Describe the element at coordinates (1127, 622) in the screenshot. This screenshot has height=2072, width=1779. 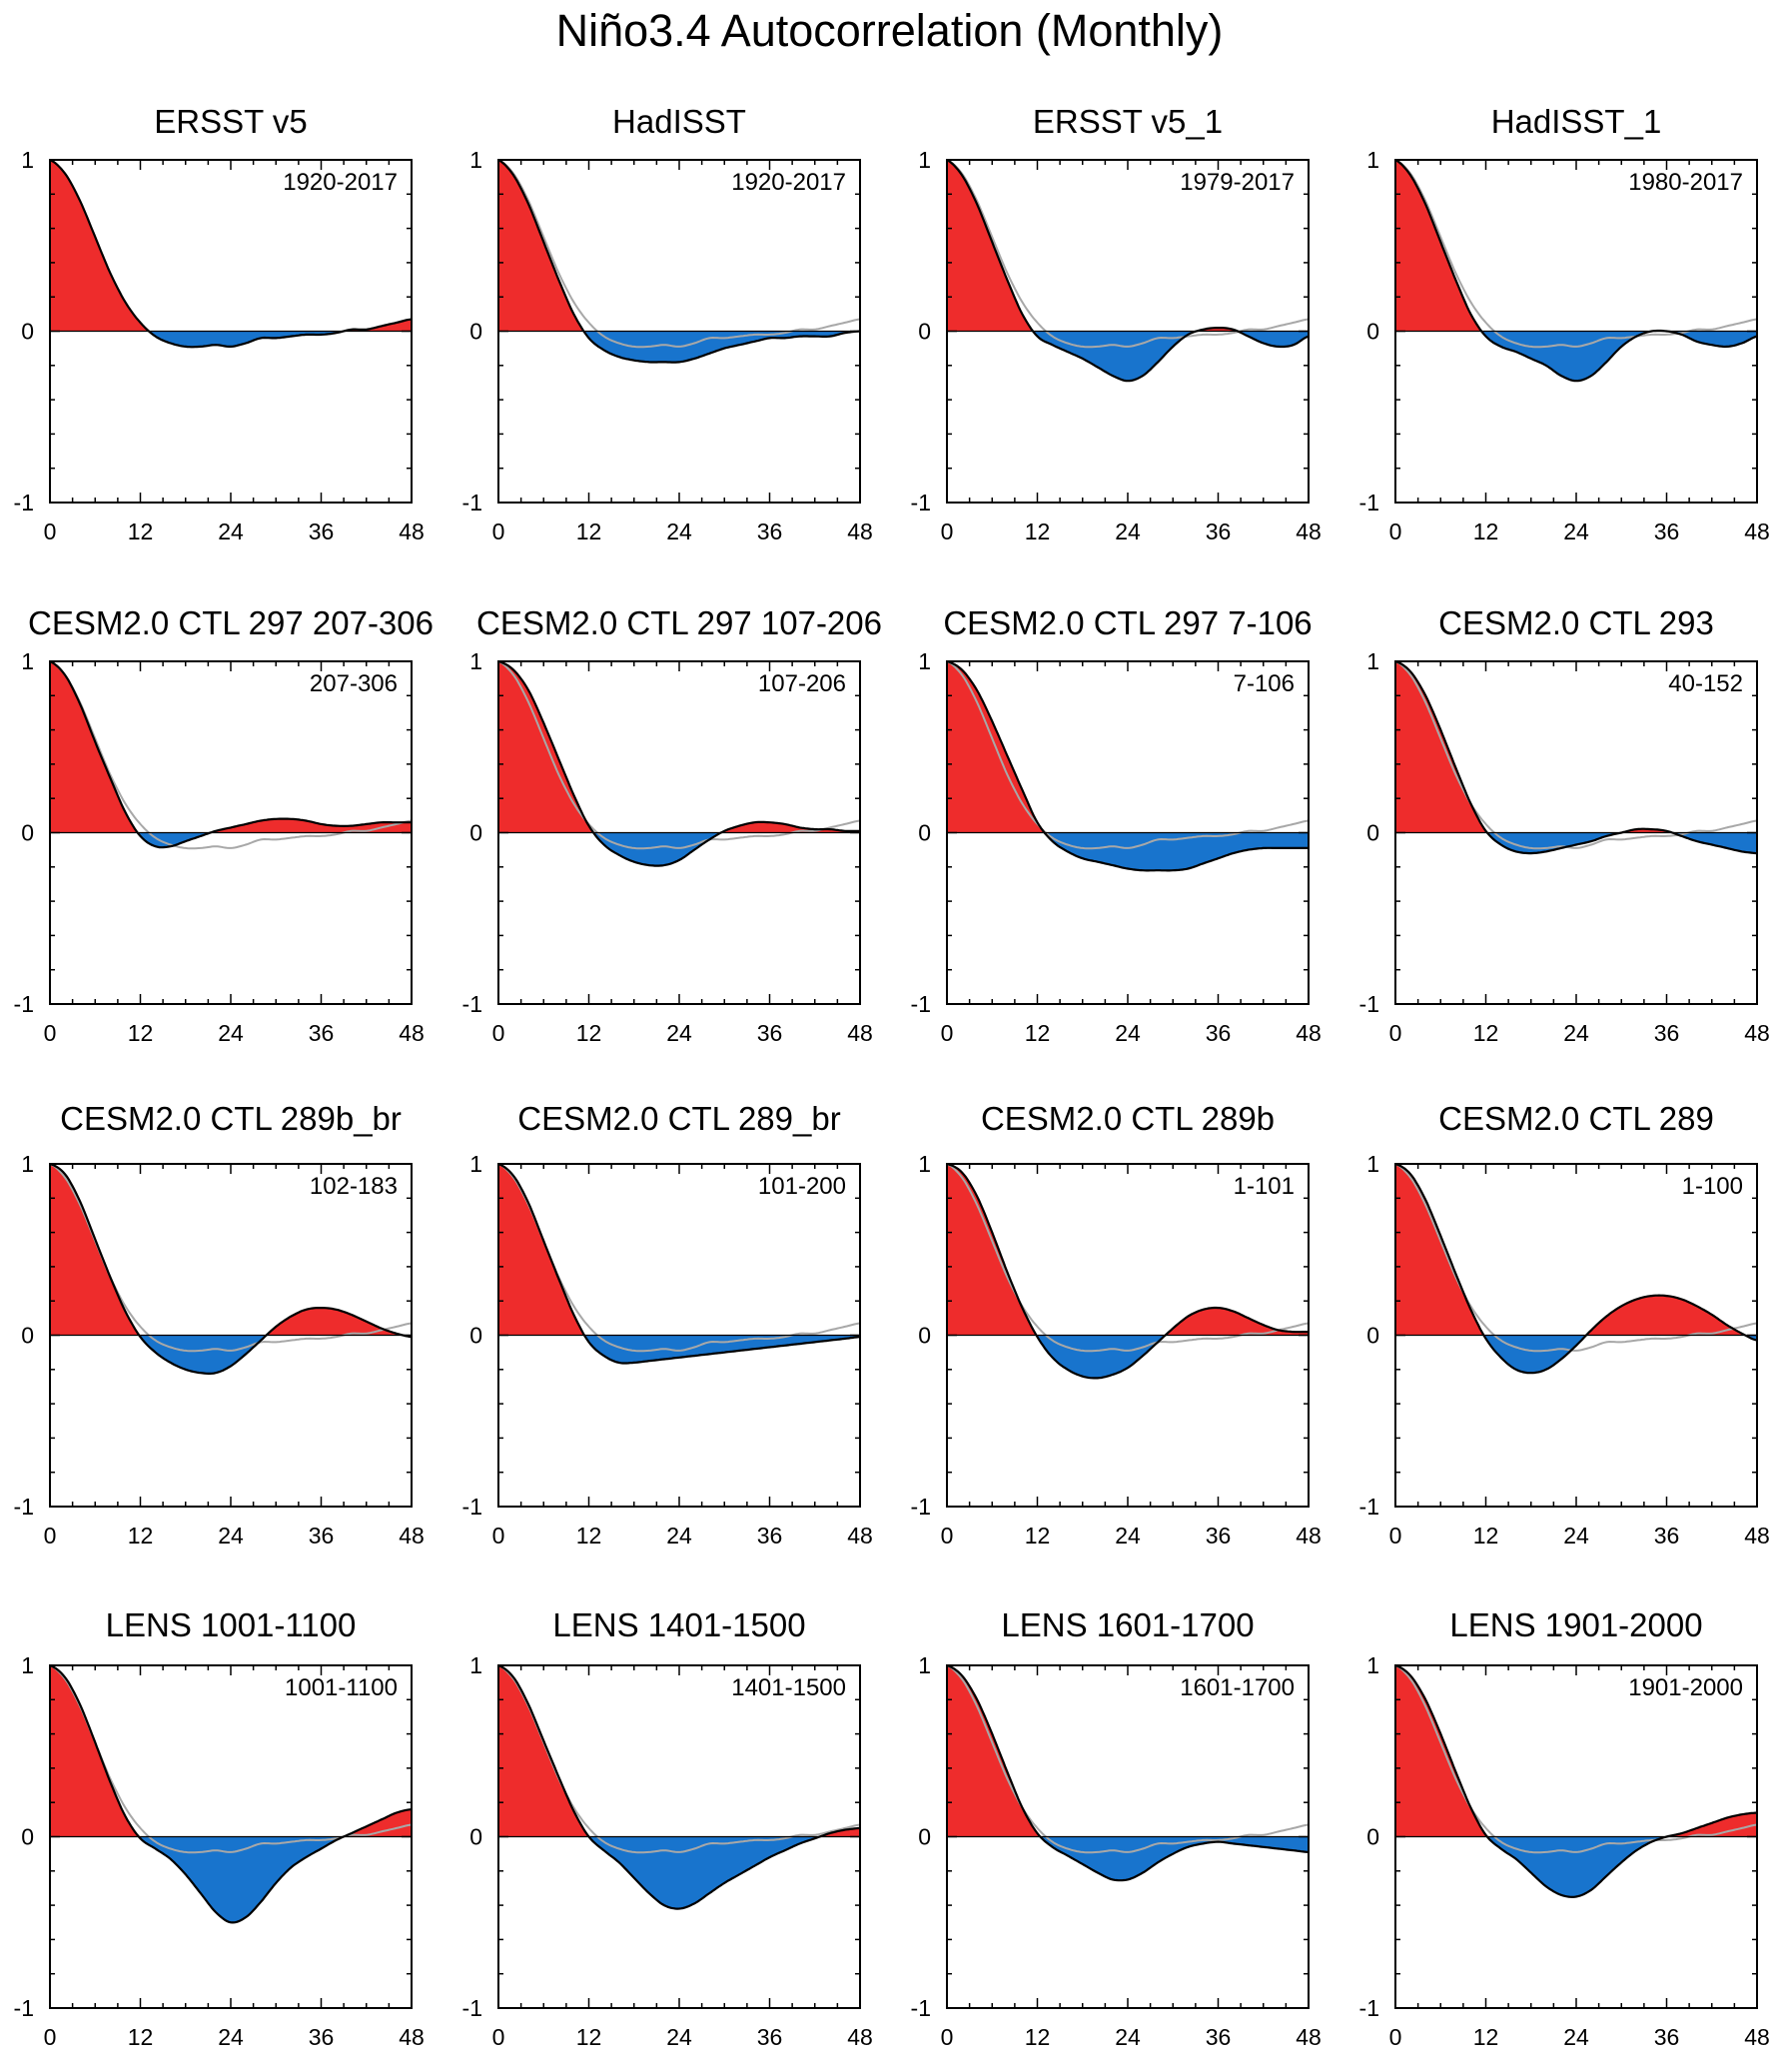
I see `panel-title: CESM2.0 CTL 297 7-106` at that location.